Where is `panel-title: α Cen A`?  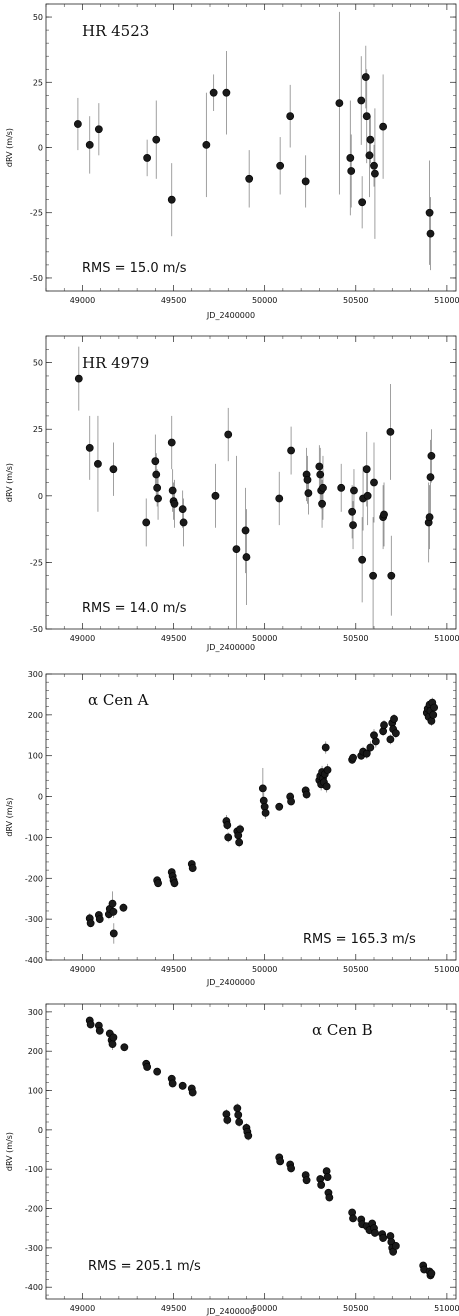
panel-title: α Cen A is located at coordinates (118, 700).